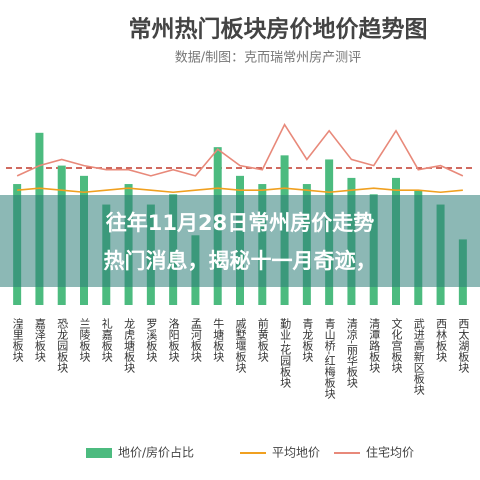  Describe the element at coordinates (374, 346) in the screenshot. I see `x-tick-label: 清潭路板块` at that location.